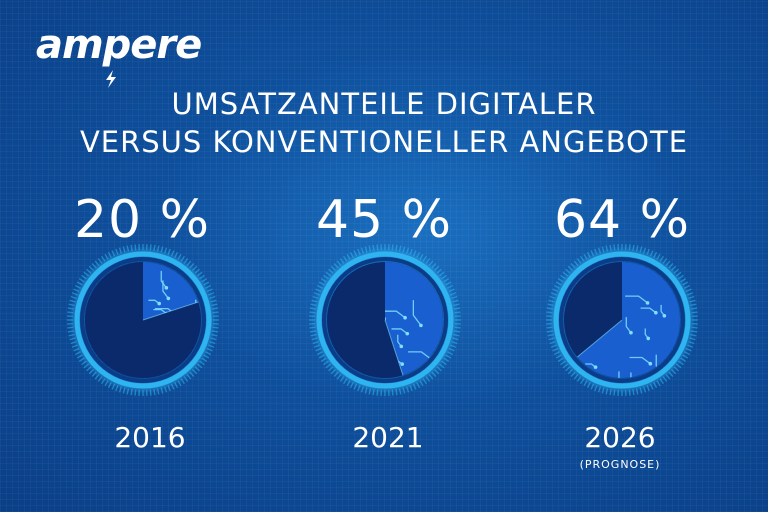 The height and width of the screenshot is (512, 768). I want to click on pie-slice-2016, so click(171, 291).